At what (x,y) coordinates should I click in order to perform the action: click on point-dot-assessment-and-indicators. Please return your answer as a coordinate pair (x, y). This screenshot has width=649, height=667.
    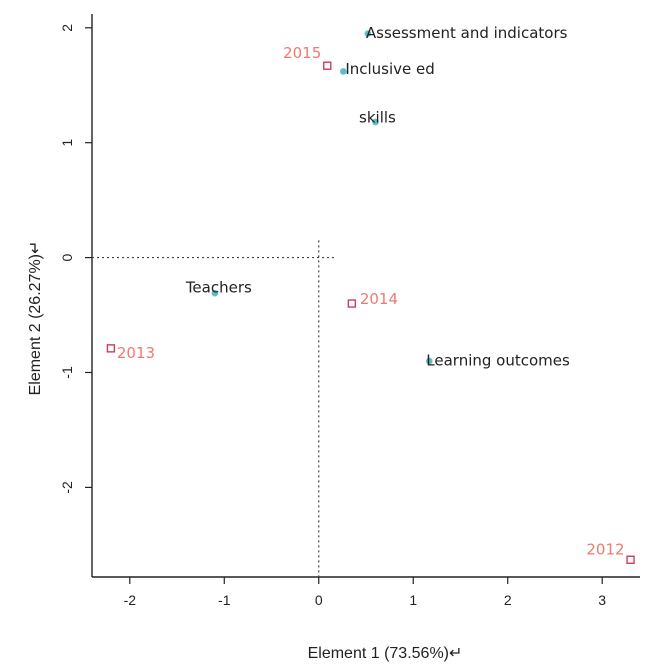
    Looking at the image, I should click on (368, 33).